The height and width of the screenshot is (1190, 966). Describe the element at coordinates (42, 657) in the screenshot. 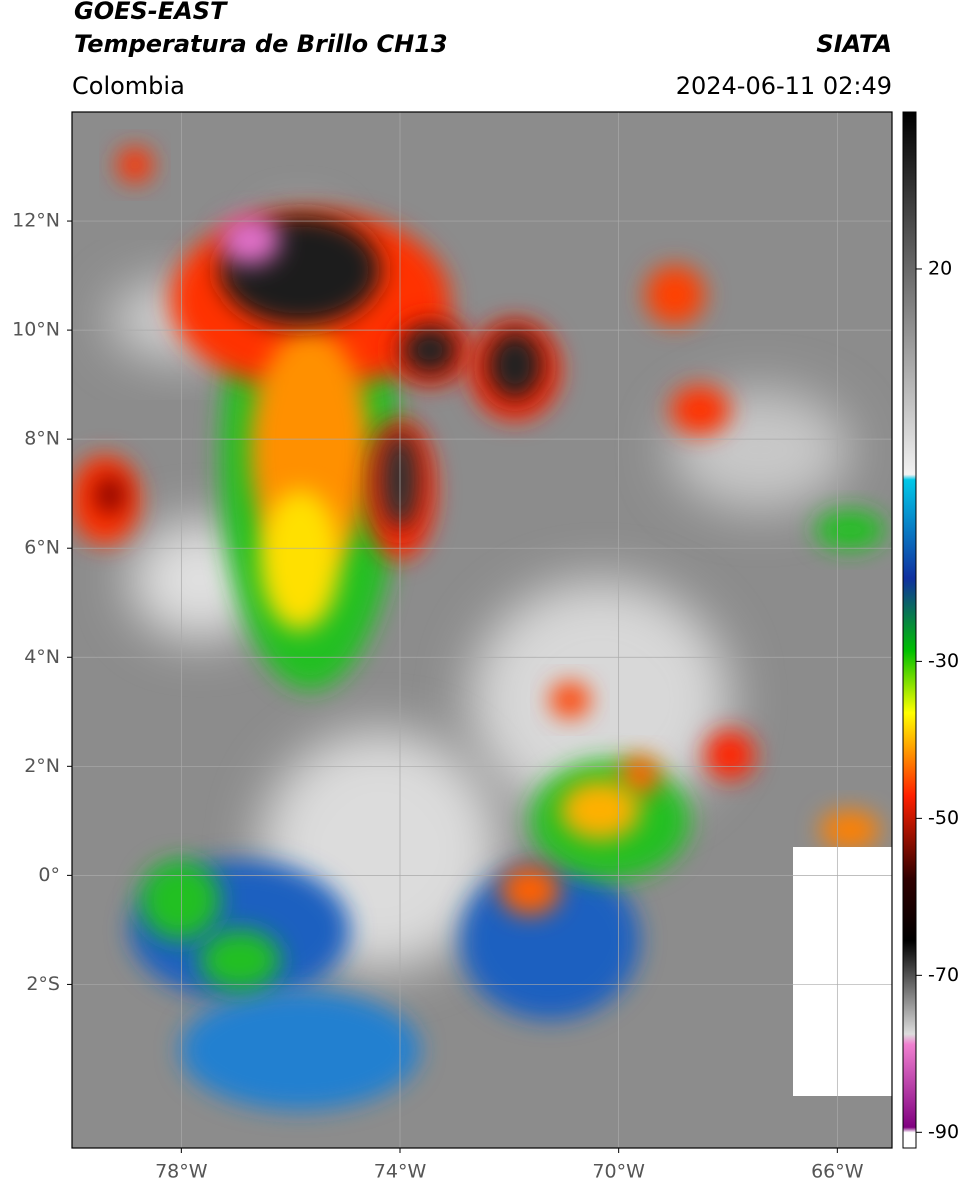

I see `y-tick-label: 4°N` at that location.